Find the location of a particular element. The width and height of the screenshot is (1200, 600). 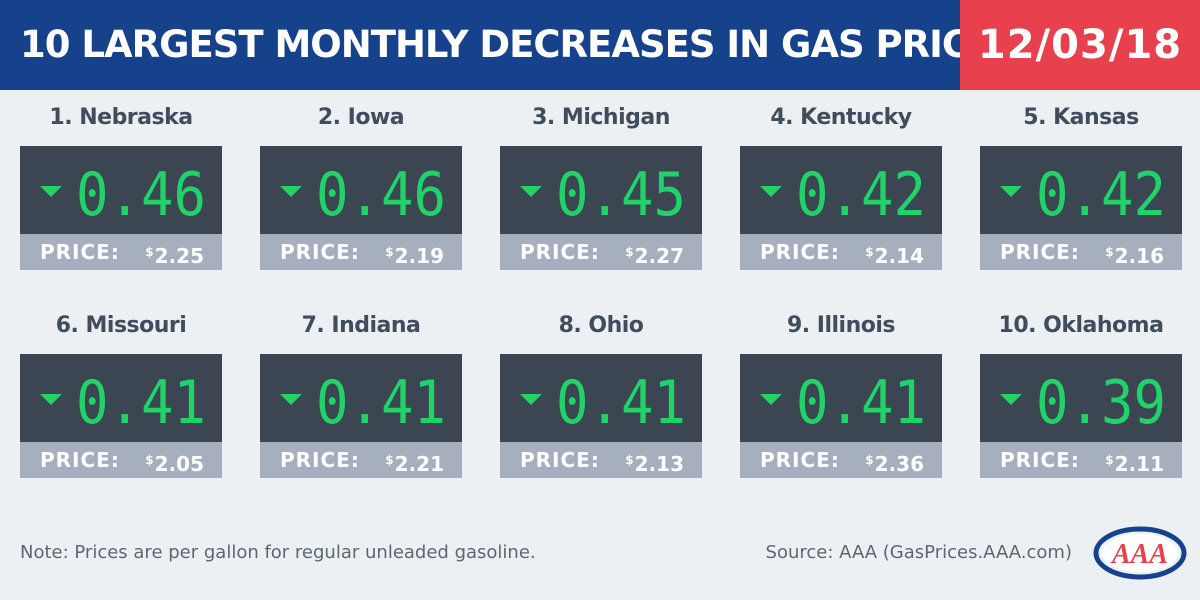

price-value-group: $2.19 is located at coordinates (414, 254).